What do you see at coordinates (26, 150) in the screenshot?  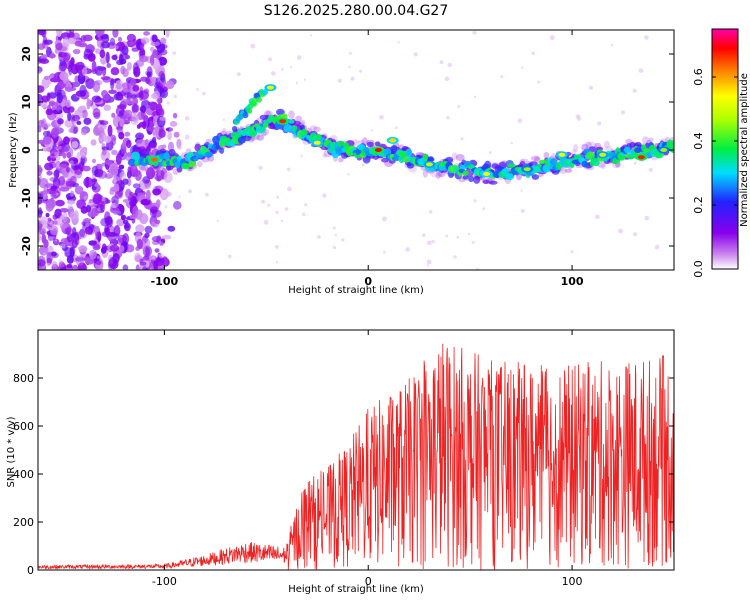 I see `y-tick-label: 0` at bounding box center [26, 150].